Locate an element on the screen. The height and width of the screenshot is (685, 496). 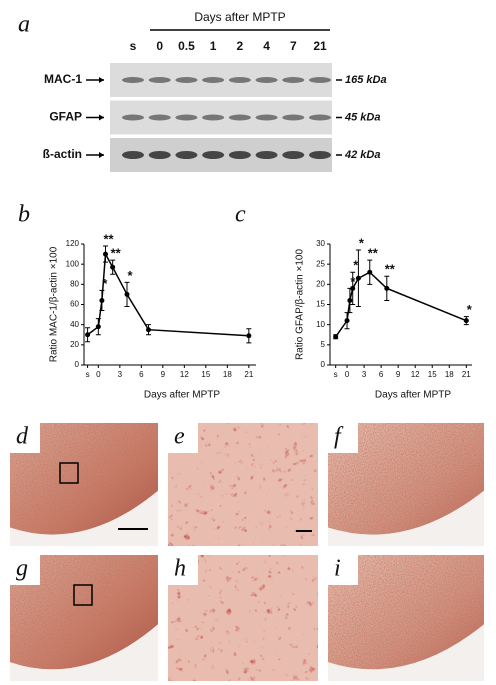
x-tick-label: 3 is located at coordinates (120, 374).